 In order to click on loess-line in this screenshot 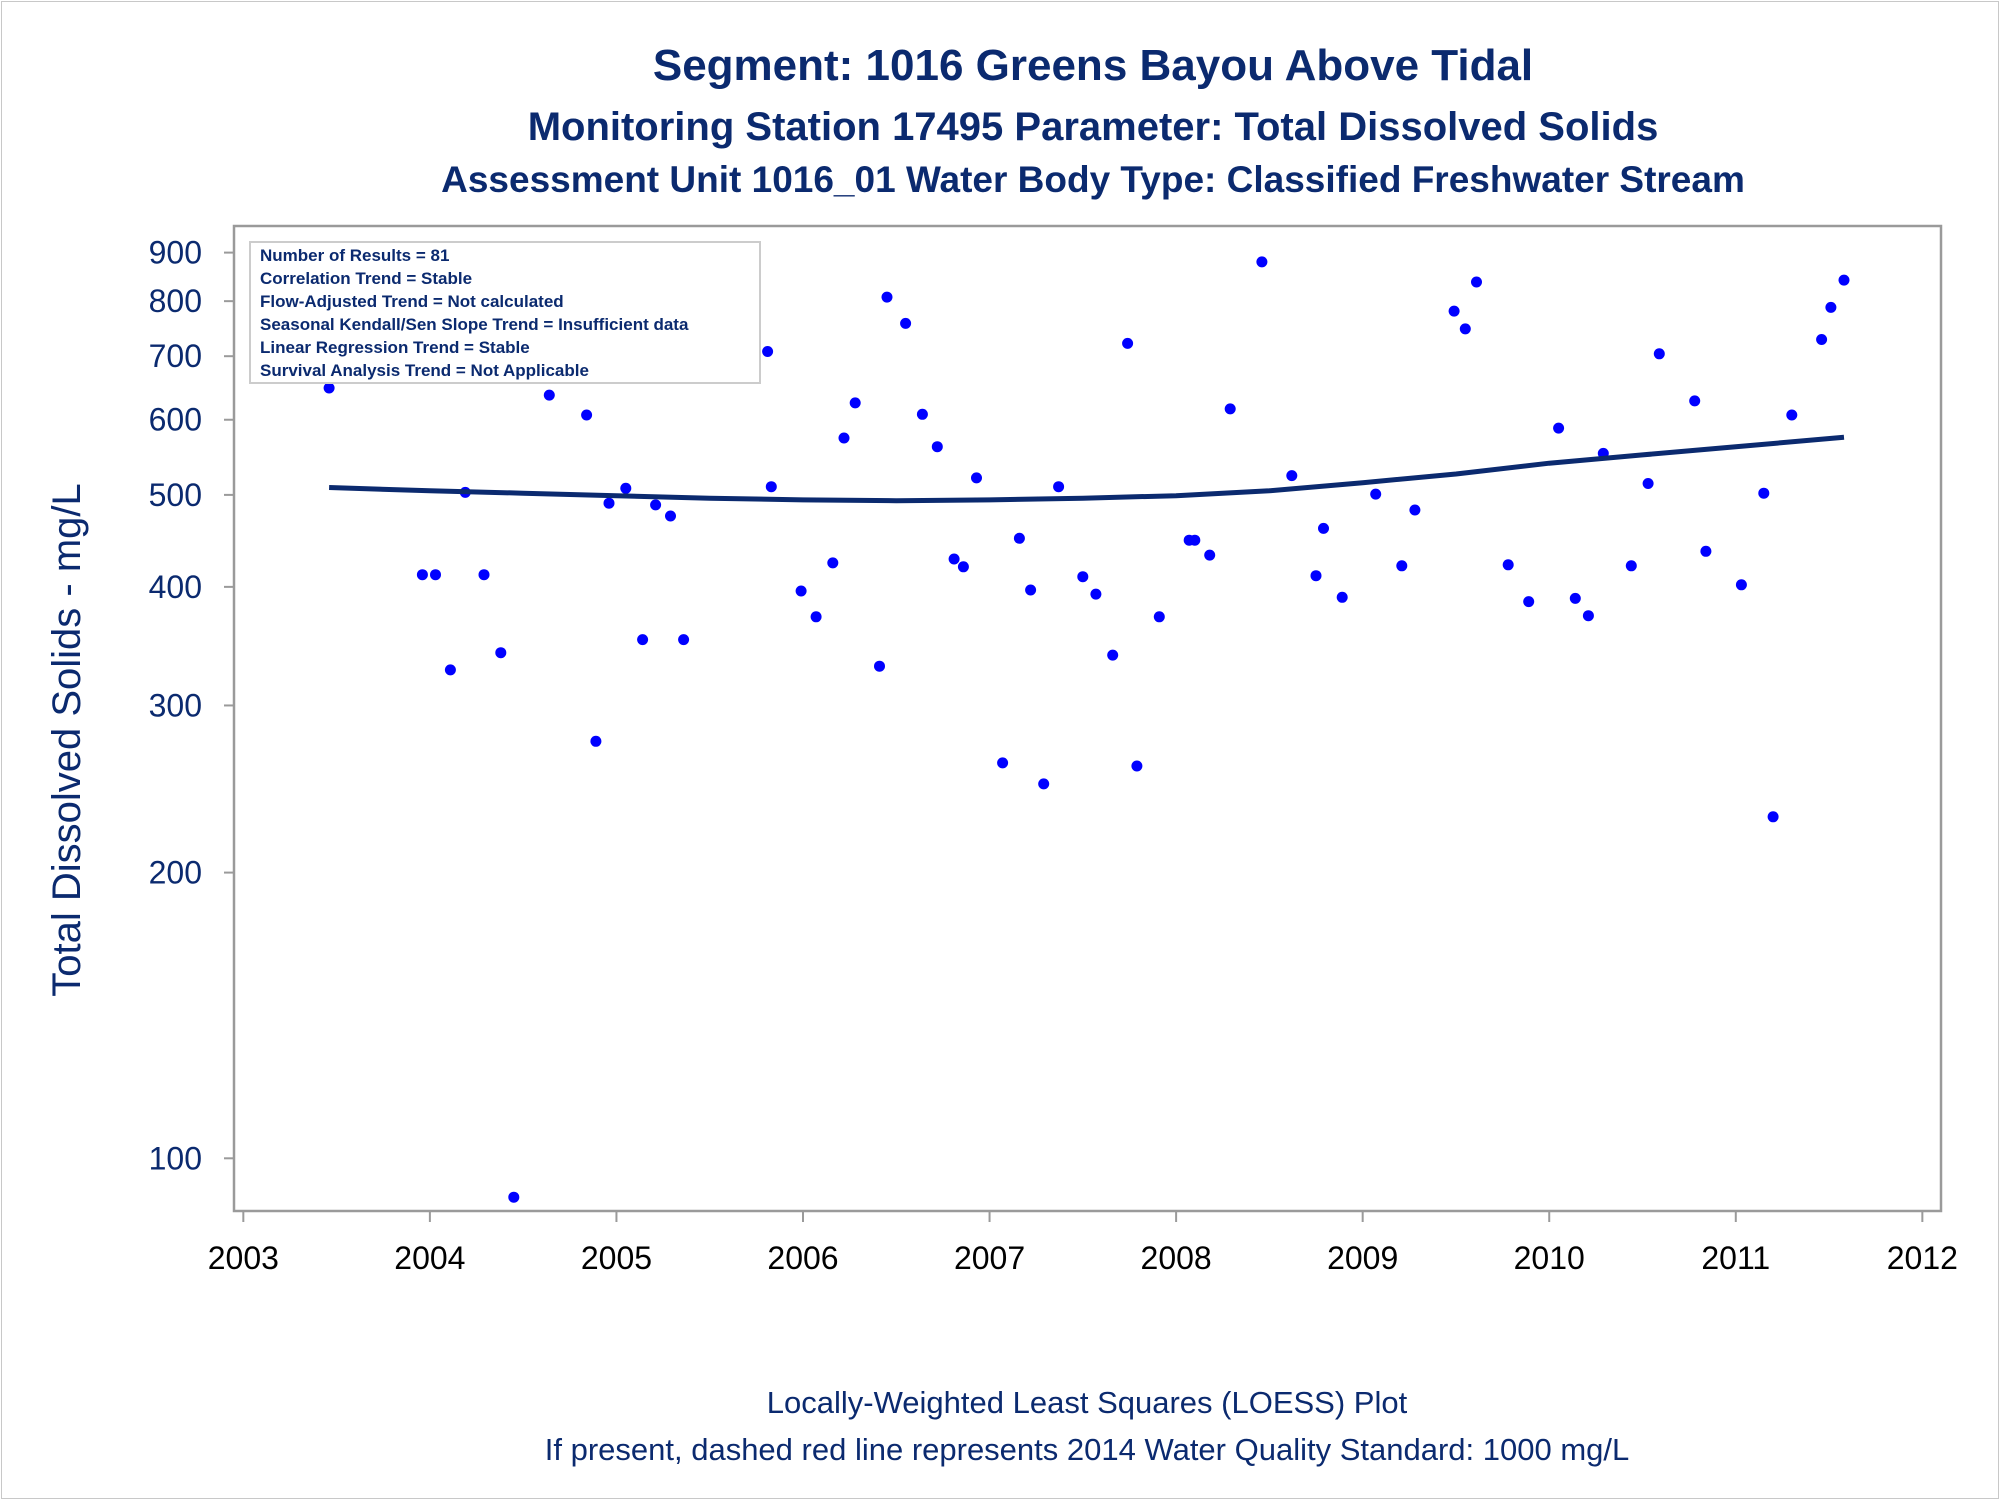, I will do `click(1087, 469)`.